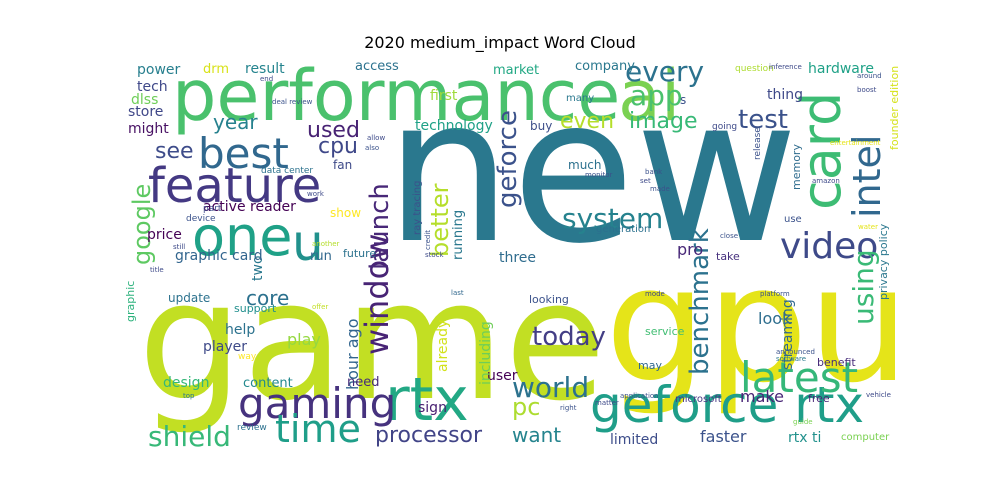 The height and width of the screenshot is (500, 1000). What do you see at coordinates (754, 69) in the screenshot?
I see `word-question: question` at bounding box center [754, 69].